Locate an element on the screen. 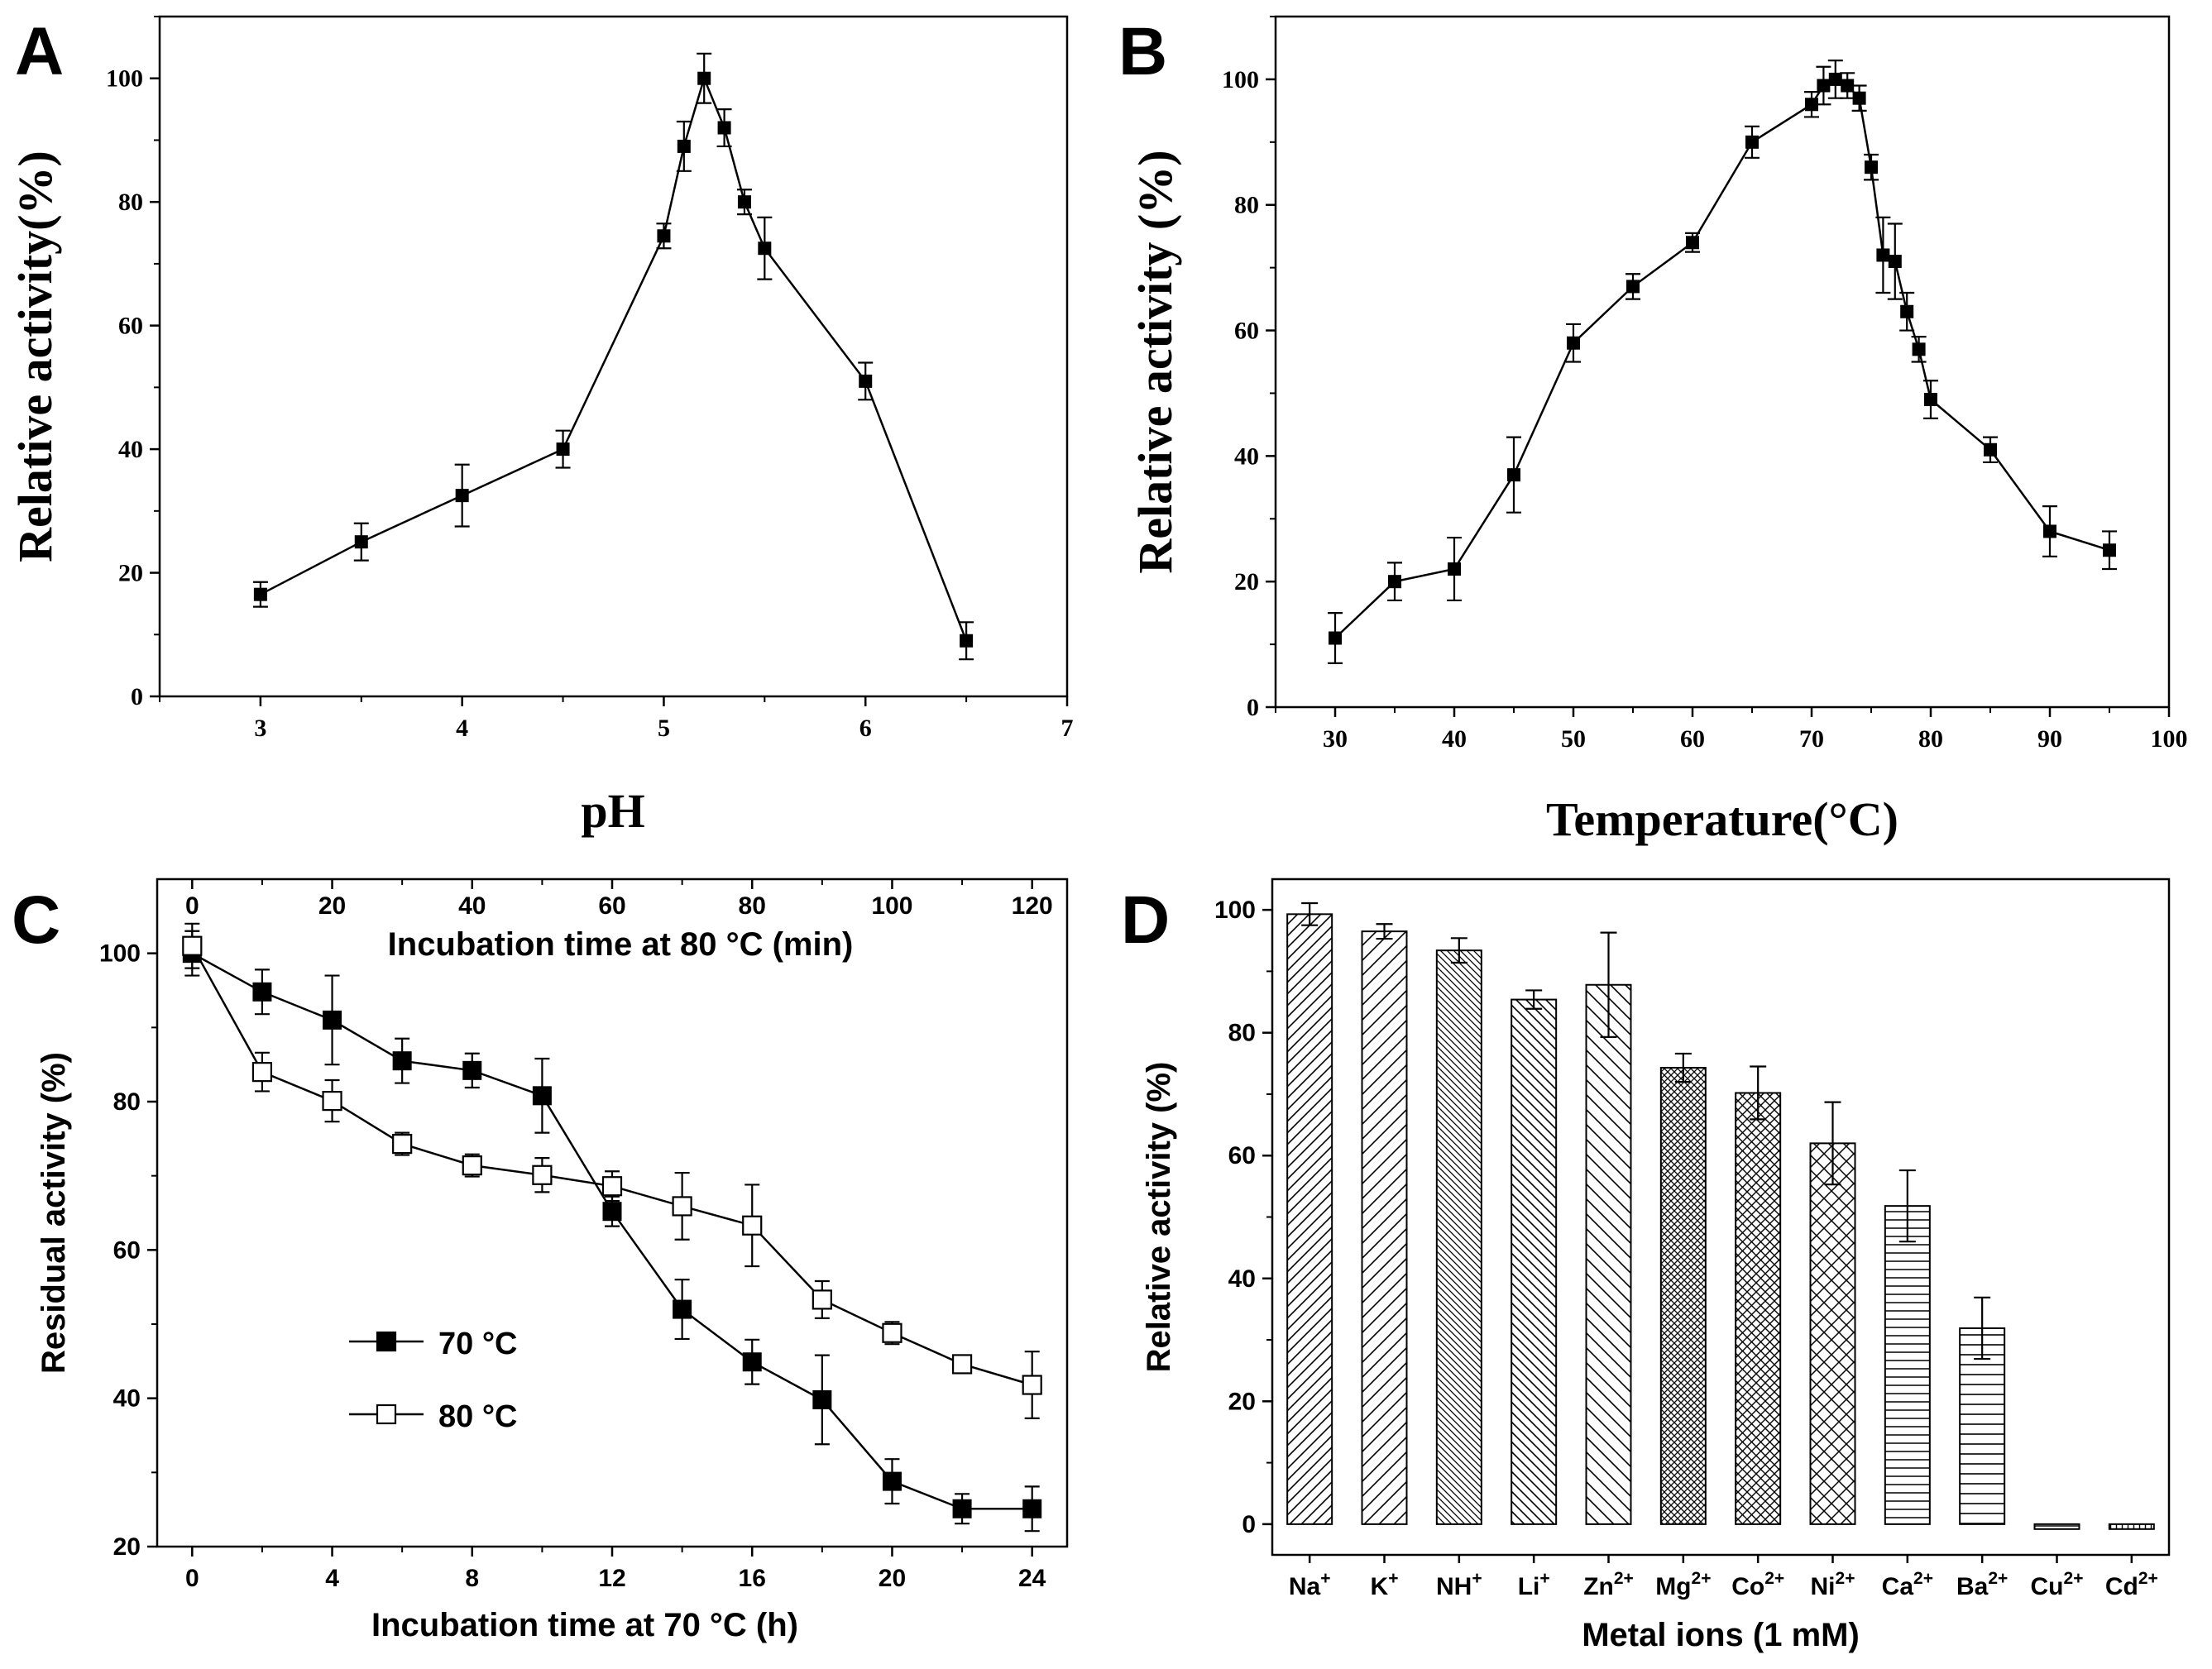  x-tick-label: Cu2+ is located at coordinates (2057, 1584).